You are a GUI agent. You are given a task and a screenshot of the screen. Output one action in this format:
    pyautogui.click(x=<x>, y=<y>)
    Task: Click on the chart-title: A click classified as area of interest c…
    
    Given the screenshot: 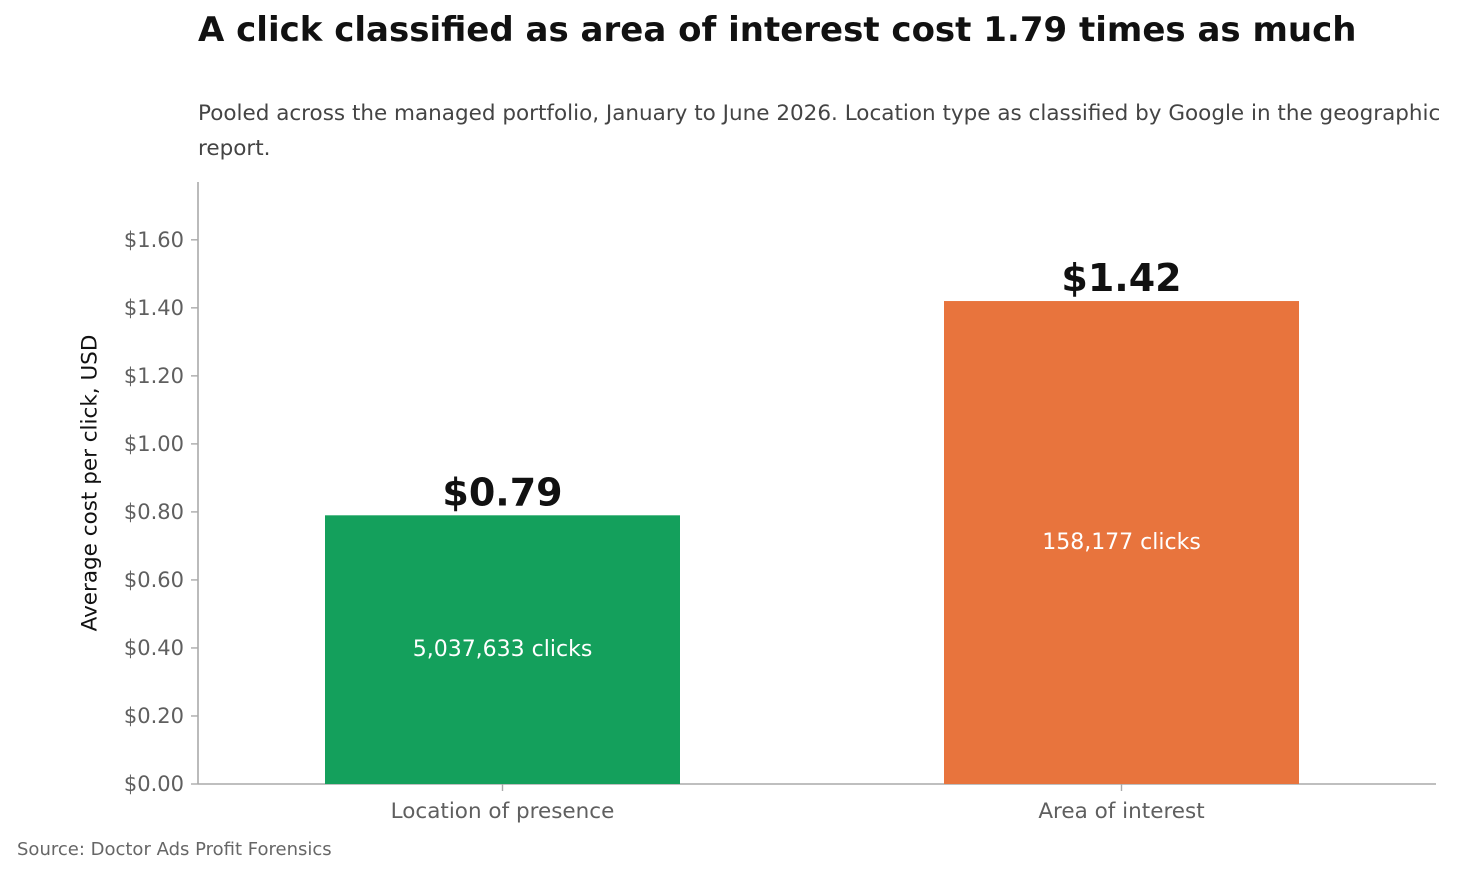 What is the action you would take?
    pyautogui.click(x=777, y=30)
    